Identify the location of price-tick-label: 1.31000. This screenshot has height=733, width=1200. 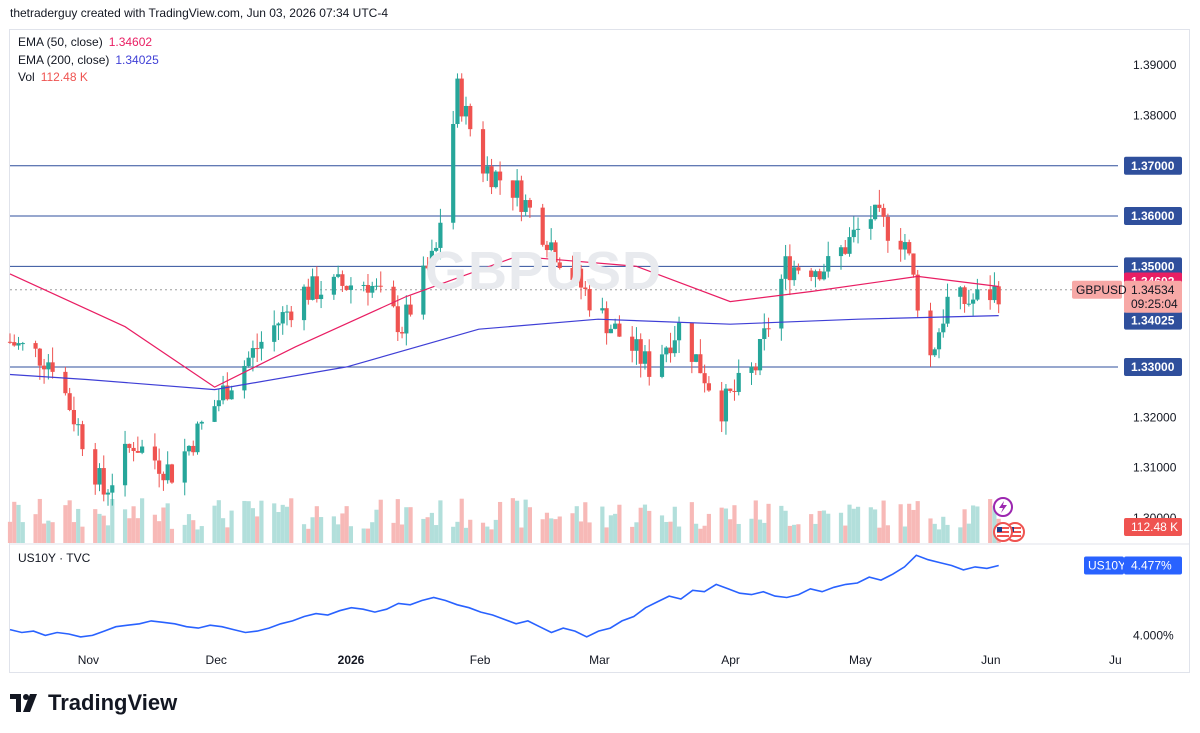
(1155, 468).